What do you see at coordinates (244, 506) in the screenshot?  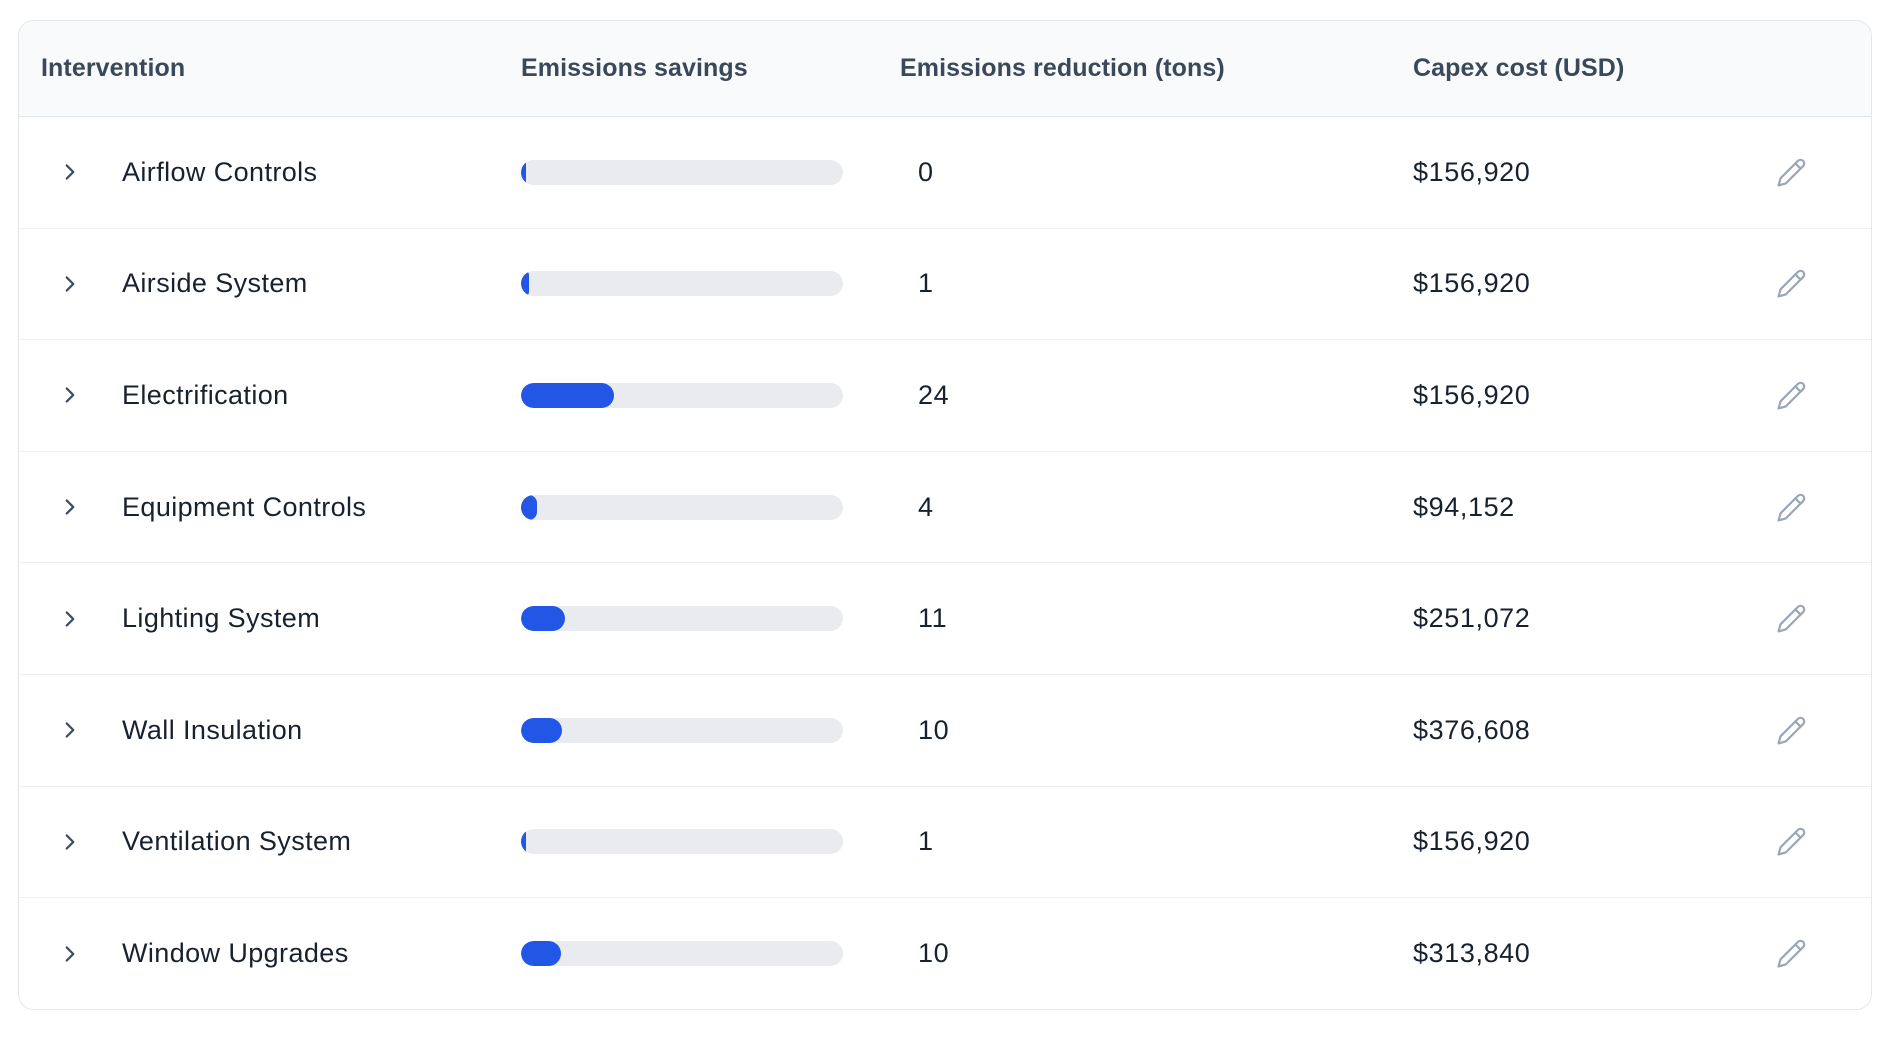 I see `intervention-name: Equipment Controls` at bounding box center [244, 506].